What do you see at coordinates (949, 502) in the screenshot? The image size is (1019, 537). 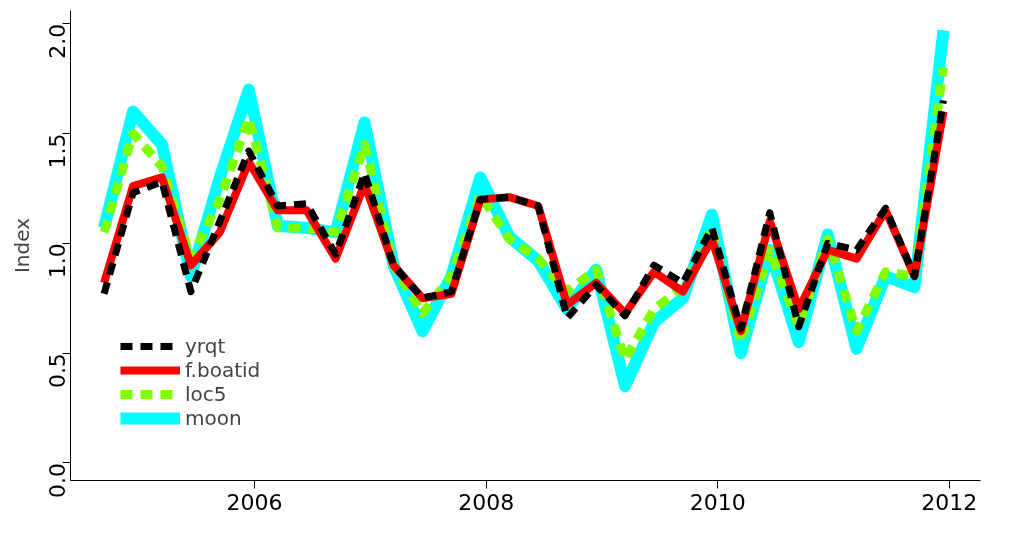 I see `x-tick-label: 2012` at bounding box center [949, 502].